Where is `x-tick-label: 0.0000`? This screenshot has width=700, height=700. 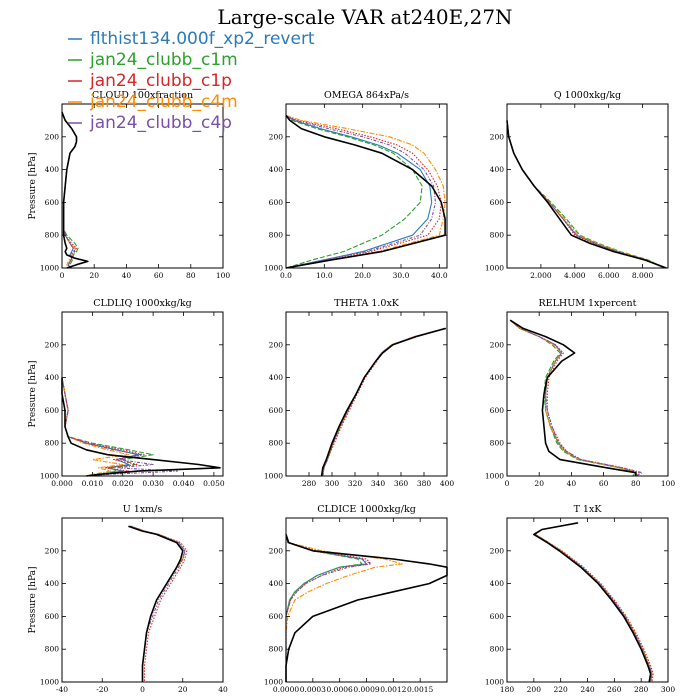 x-tick-label: 0.0000 is located at coordinates (286, 689).